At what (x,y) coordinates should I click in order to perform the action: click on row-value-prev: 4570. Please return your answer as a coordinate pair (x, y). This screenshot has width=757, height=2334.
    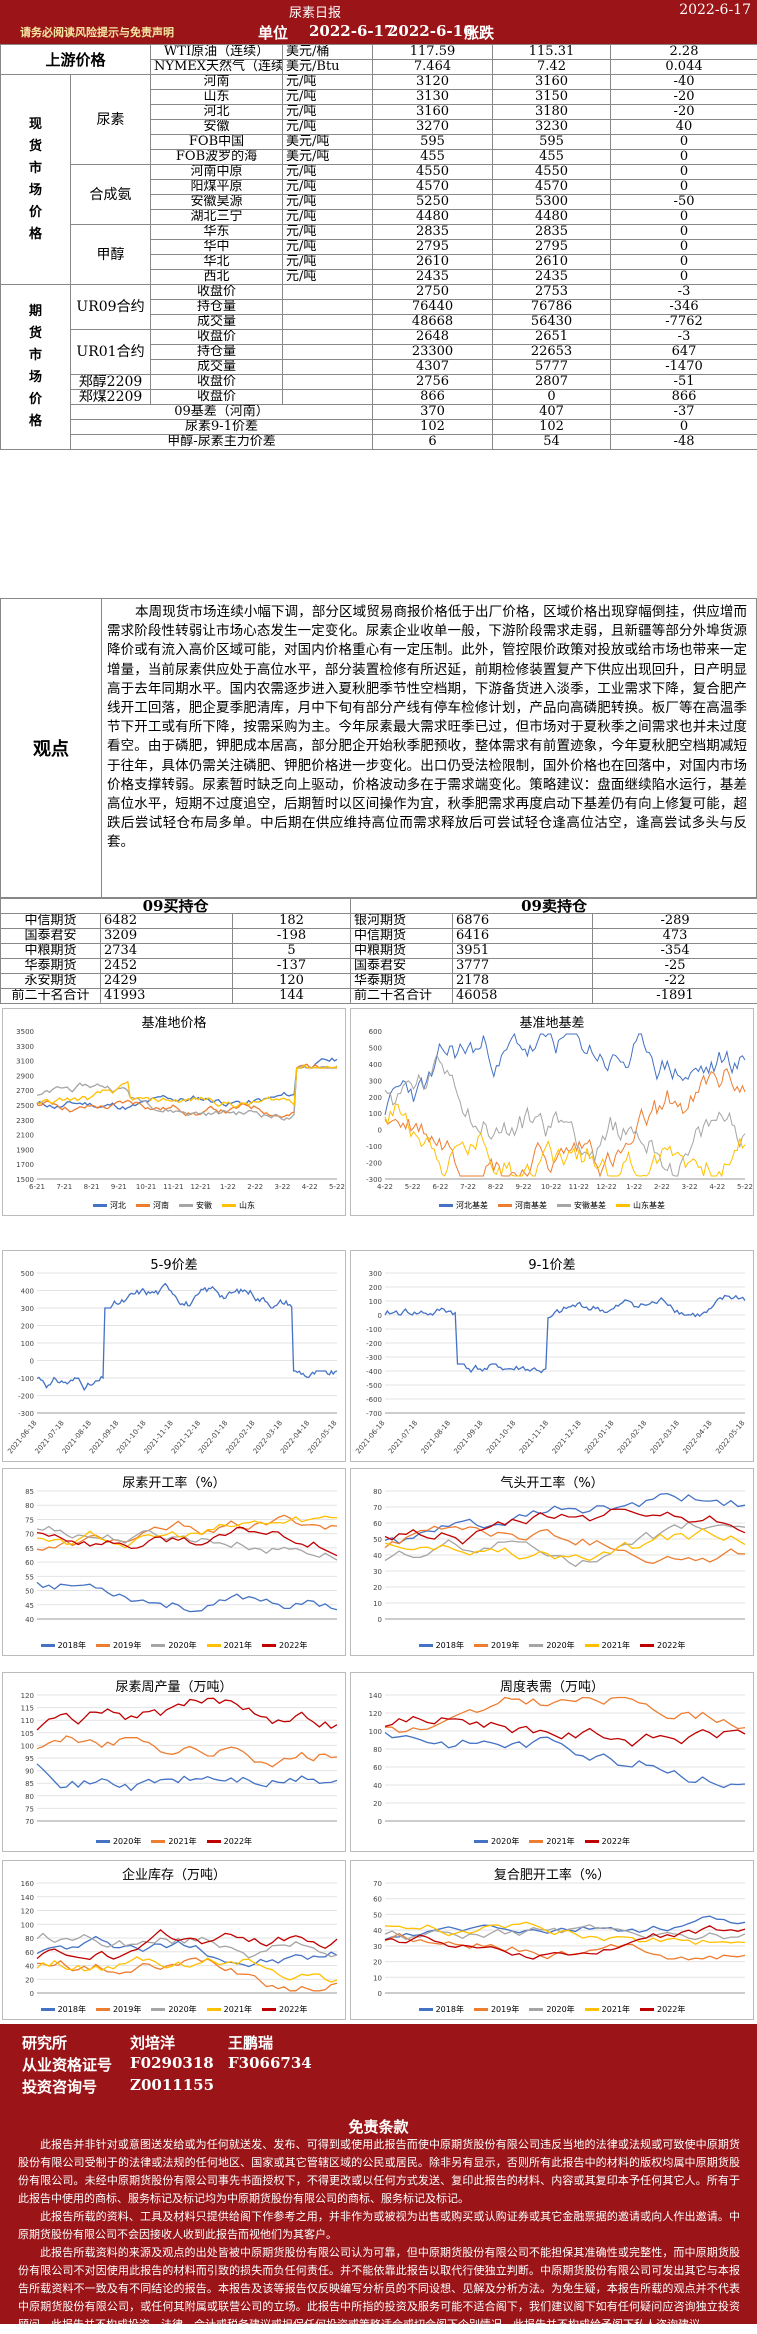
    Looking at the image, I should click on (552, 187).